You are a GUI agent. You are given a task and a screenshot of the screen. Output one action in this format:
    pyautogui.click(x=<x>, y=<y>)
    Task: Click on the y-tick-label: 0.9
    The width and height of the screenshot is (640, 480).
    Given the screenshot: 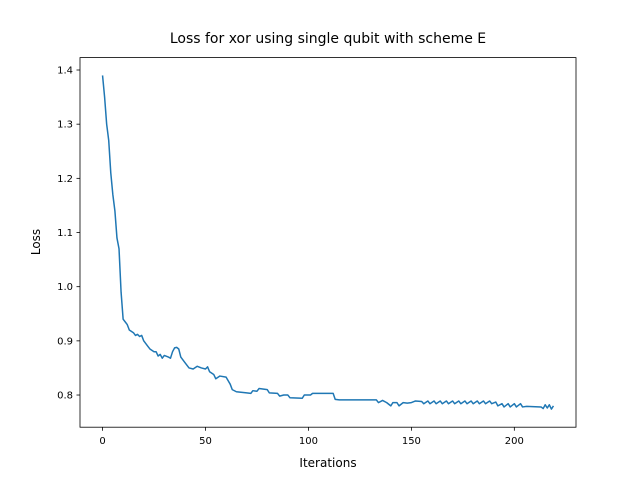 What is the action you would take?
    pyautogui.click(x=65, y=341)
    